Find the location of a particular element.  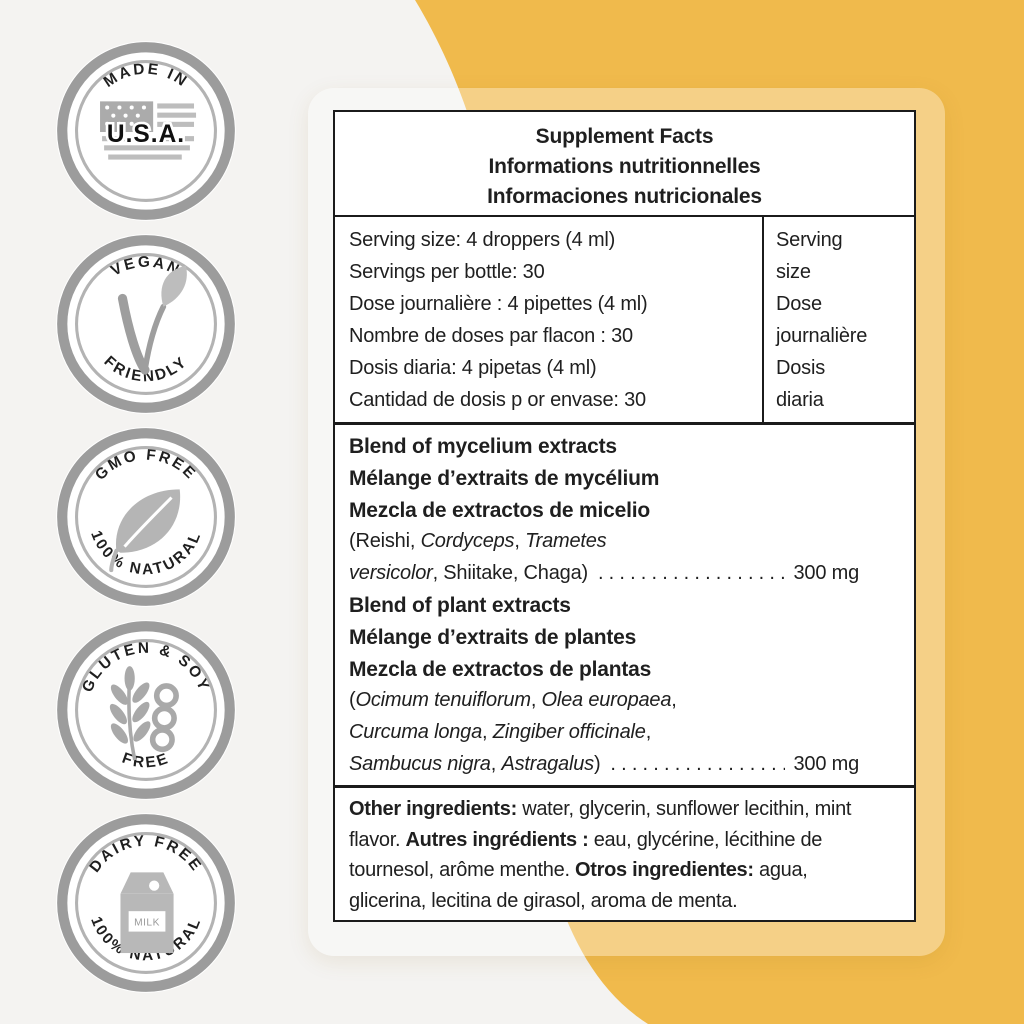

leaf-icon is located at coordinates (145, 531).